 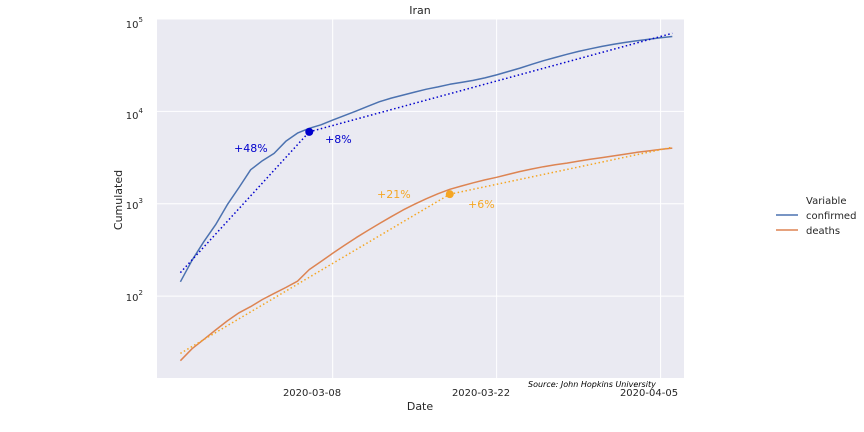 What do you see at coordinates (831, 216) in the screenshot?
I see `legend-entry-confirmed: confirmed` at bounding box center [831, 216].